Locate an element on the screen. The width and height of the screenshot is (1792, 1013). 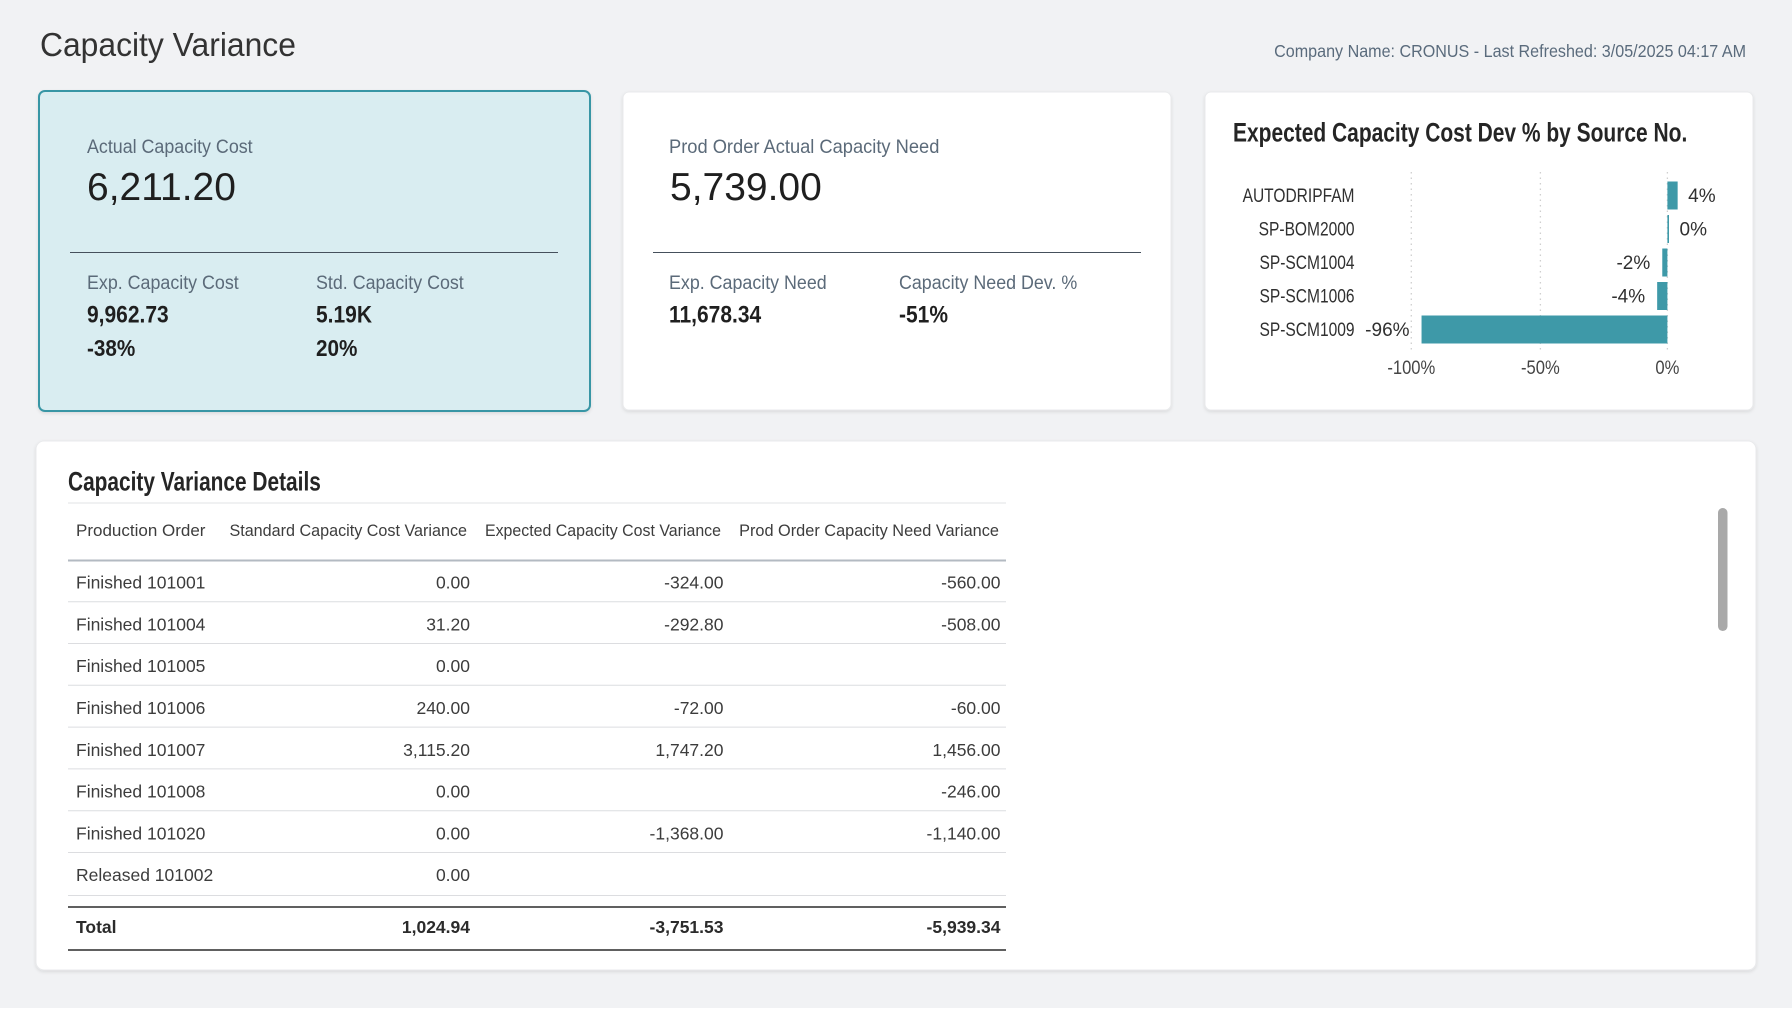
svg-text: Exp. Capacity Cost is located at coordinates (163, 282).